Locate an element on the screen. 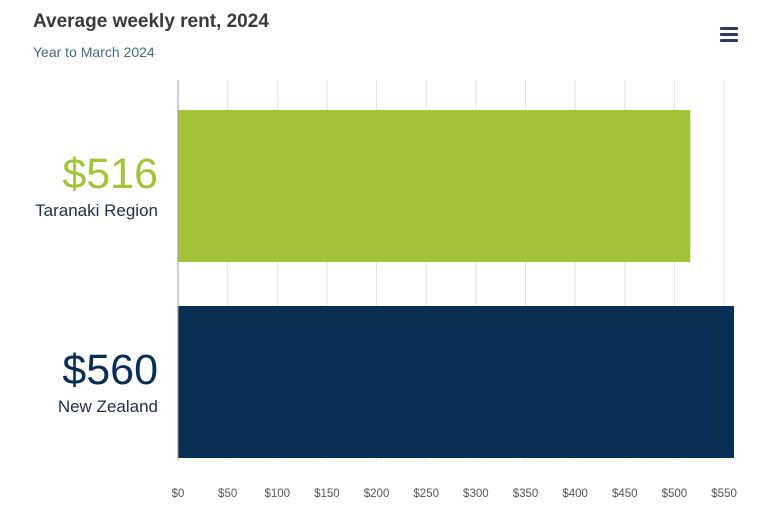  category-label: New Zealand is located at coordinates (108, 406).